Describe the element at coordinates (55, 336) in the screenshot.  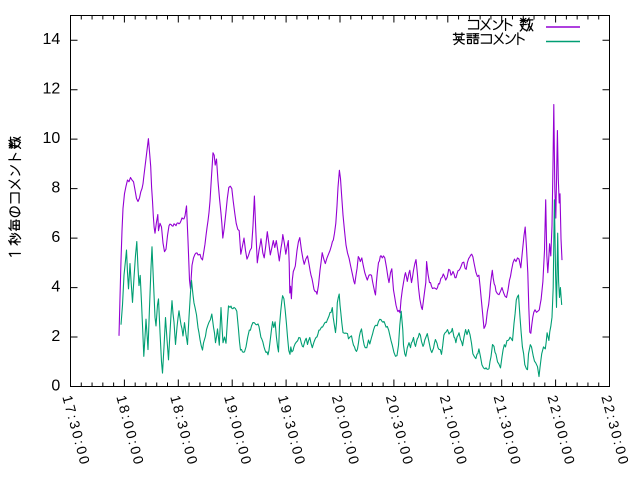
I see `svg-text: 2` at that location.